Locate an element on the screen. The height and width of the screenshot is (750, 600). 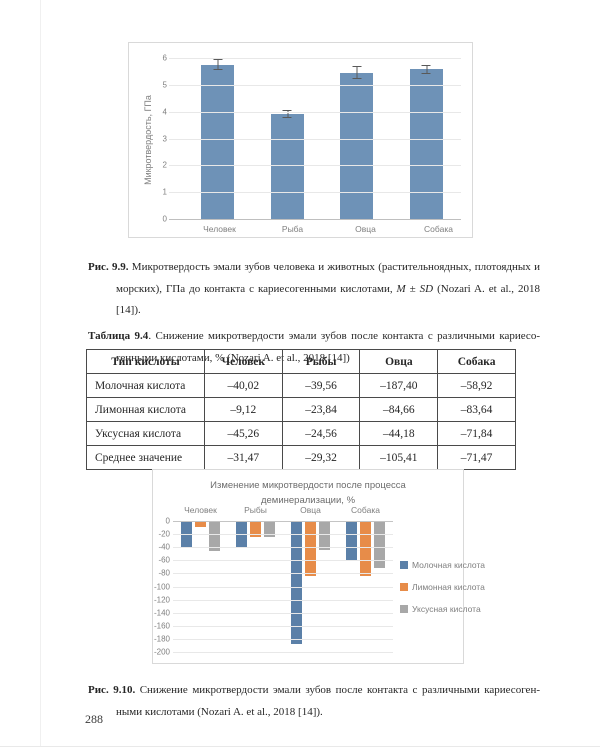
table-cell: Уксусная кислота is located at coordinates (145, 433).